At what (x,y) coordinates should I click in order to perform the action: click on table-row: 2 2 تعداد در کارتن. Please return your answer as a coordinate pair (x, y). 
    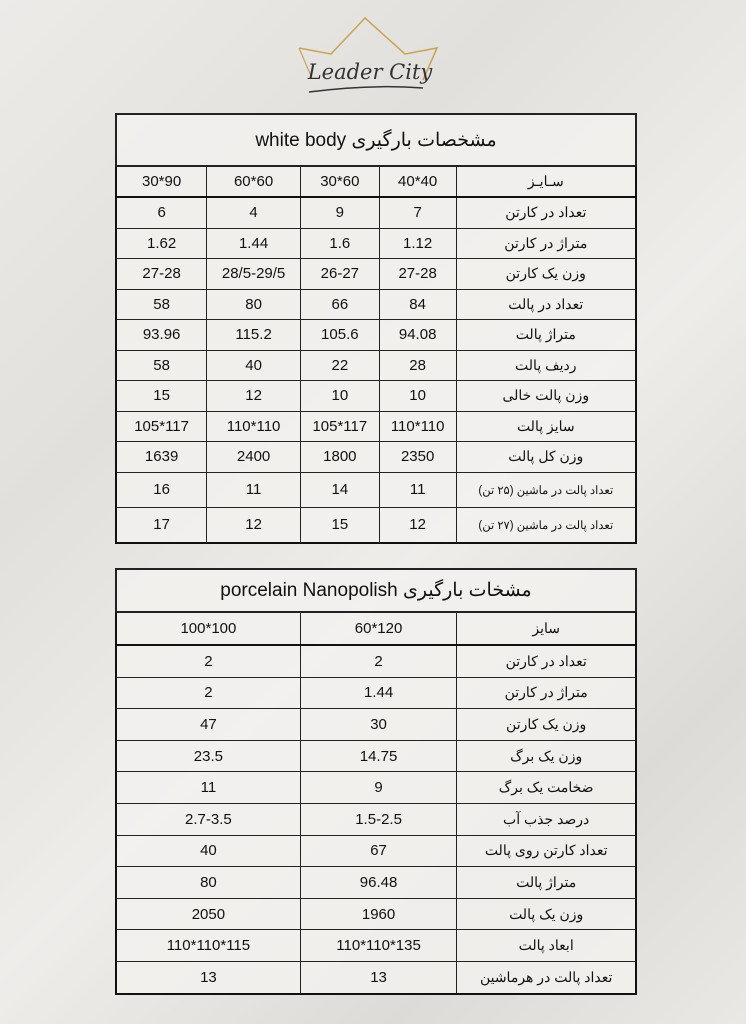
    Looking at the image, I should click on (376, 661).